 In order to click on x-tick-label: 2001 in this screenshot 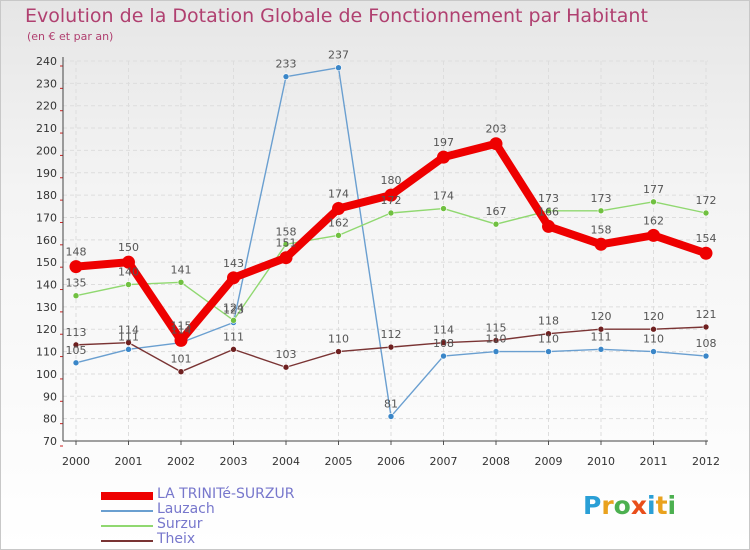, I will do `click(129, 461)`.